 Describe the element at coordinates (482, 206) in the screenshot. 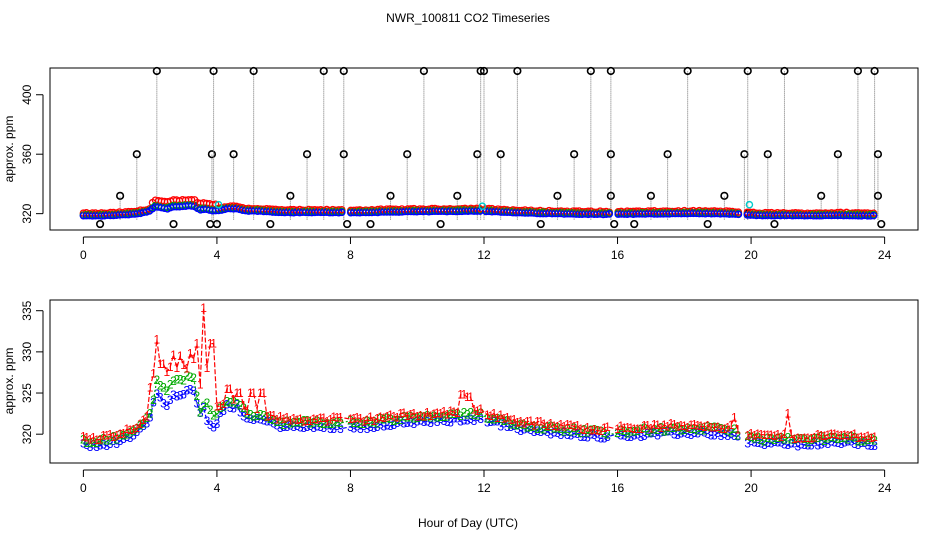

I see `top-series4-point` at that location.